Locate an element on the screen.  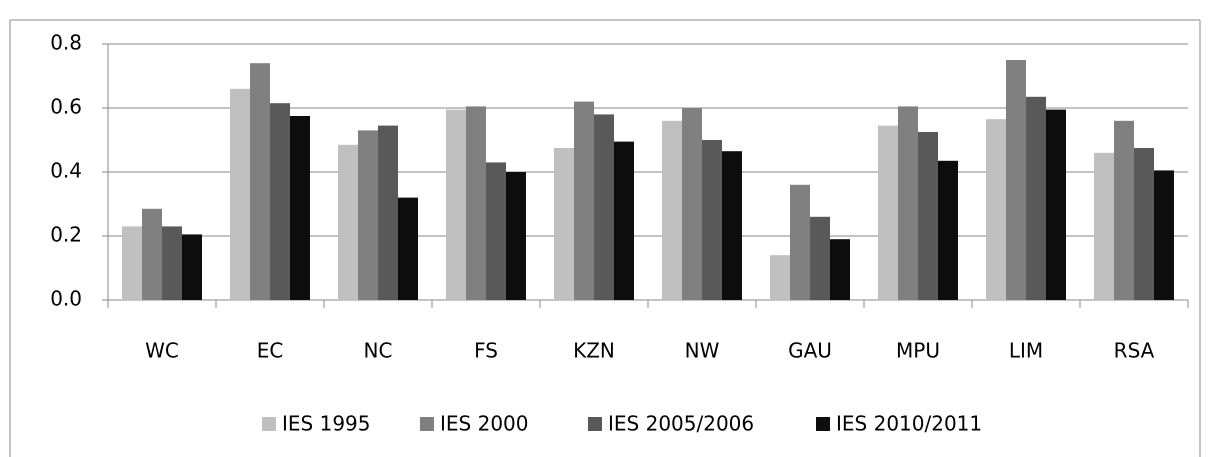
x-tick-label: FS is located at coordinates (486, 351).